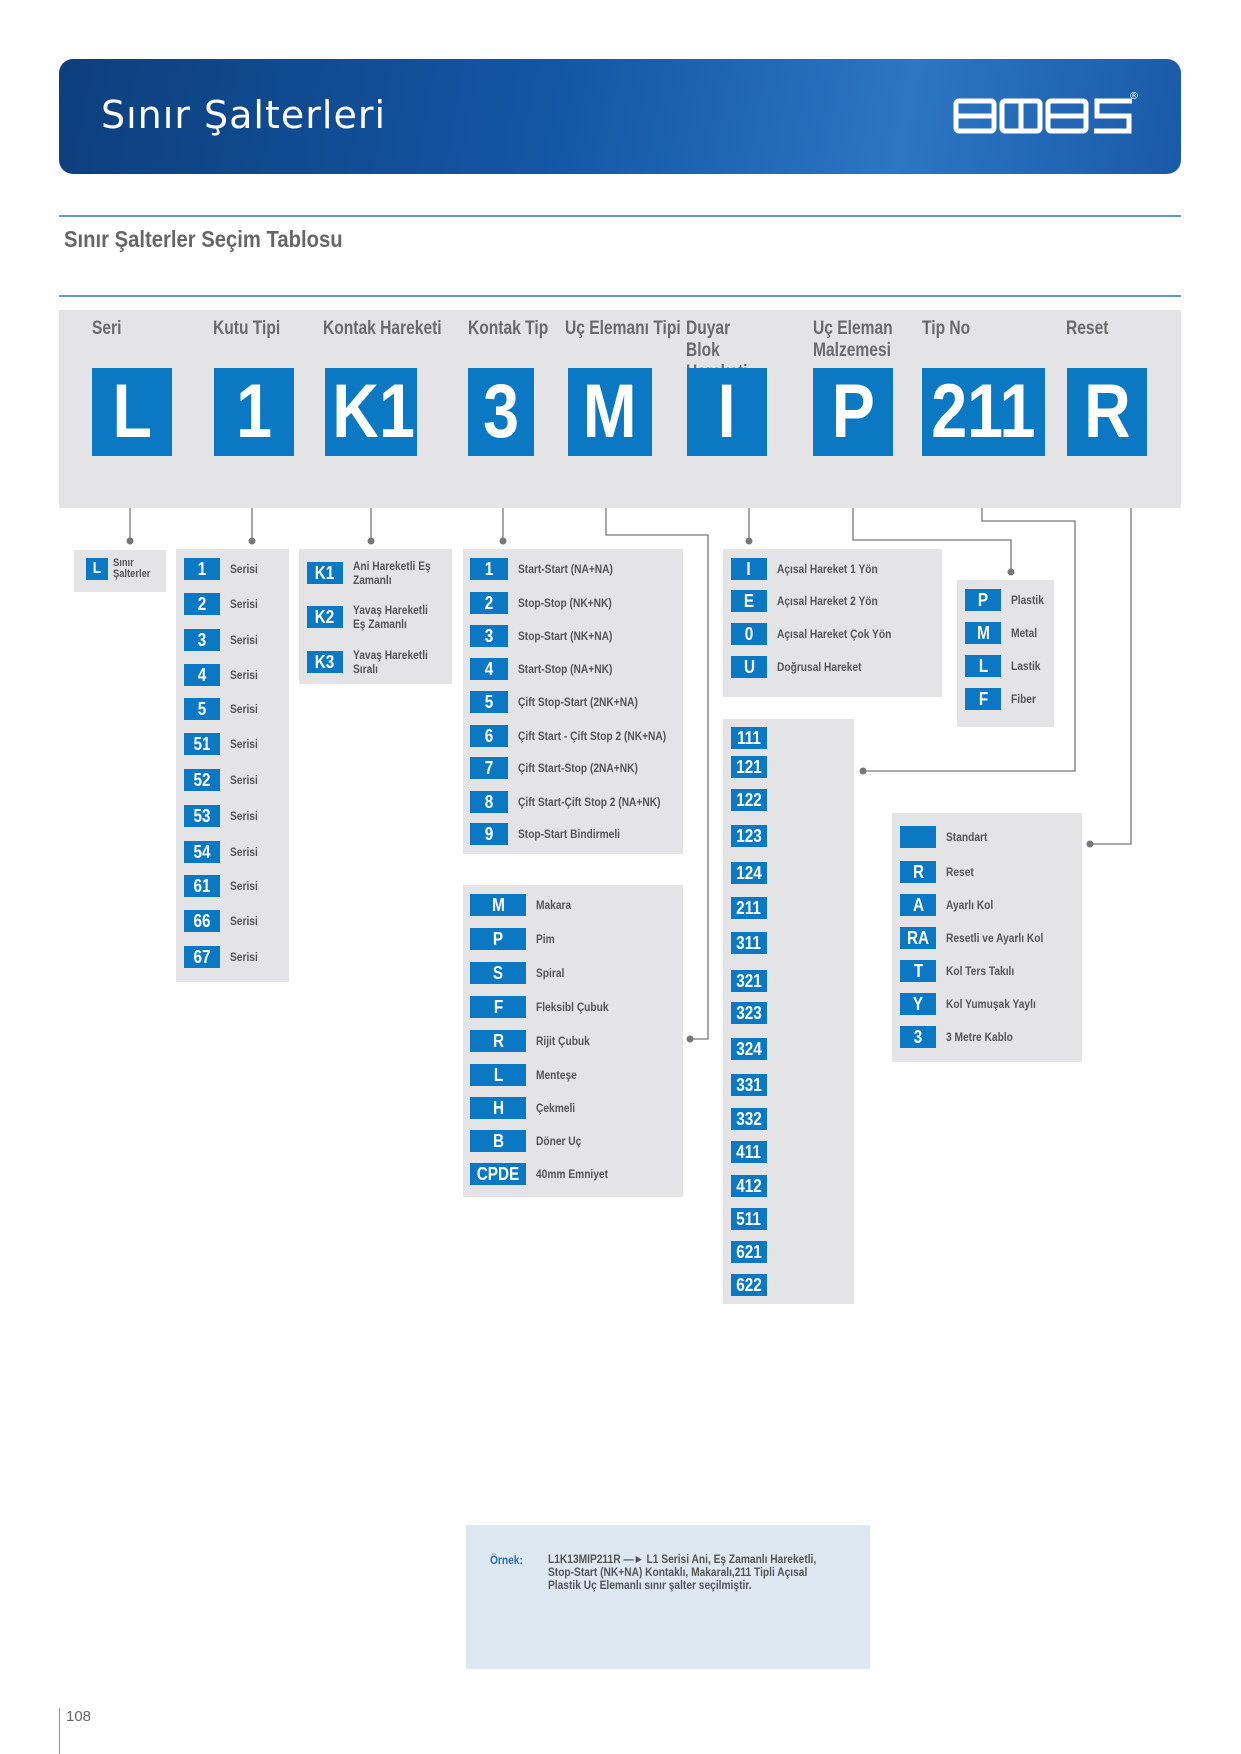  What do you see at coordinates (749, 667) in the screenshot?
I see `option-code: U` at bounding box center [749, 667].